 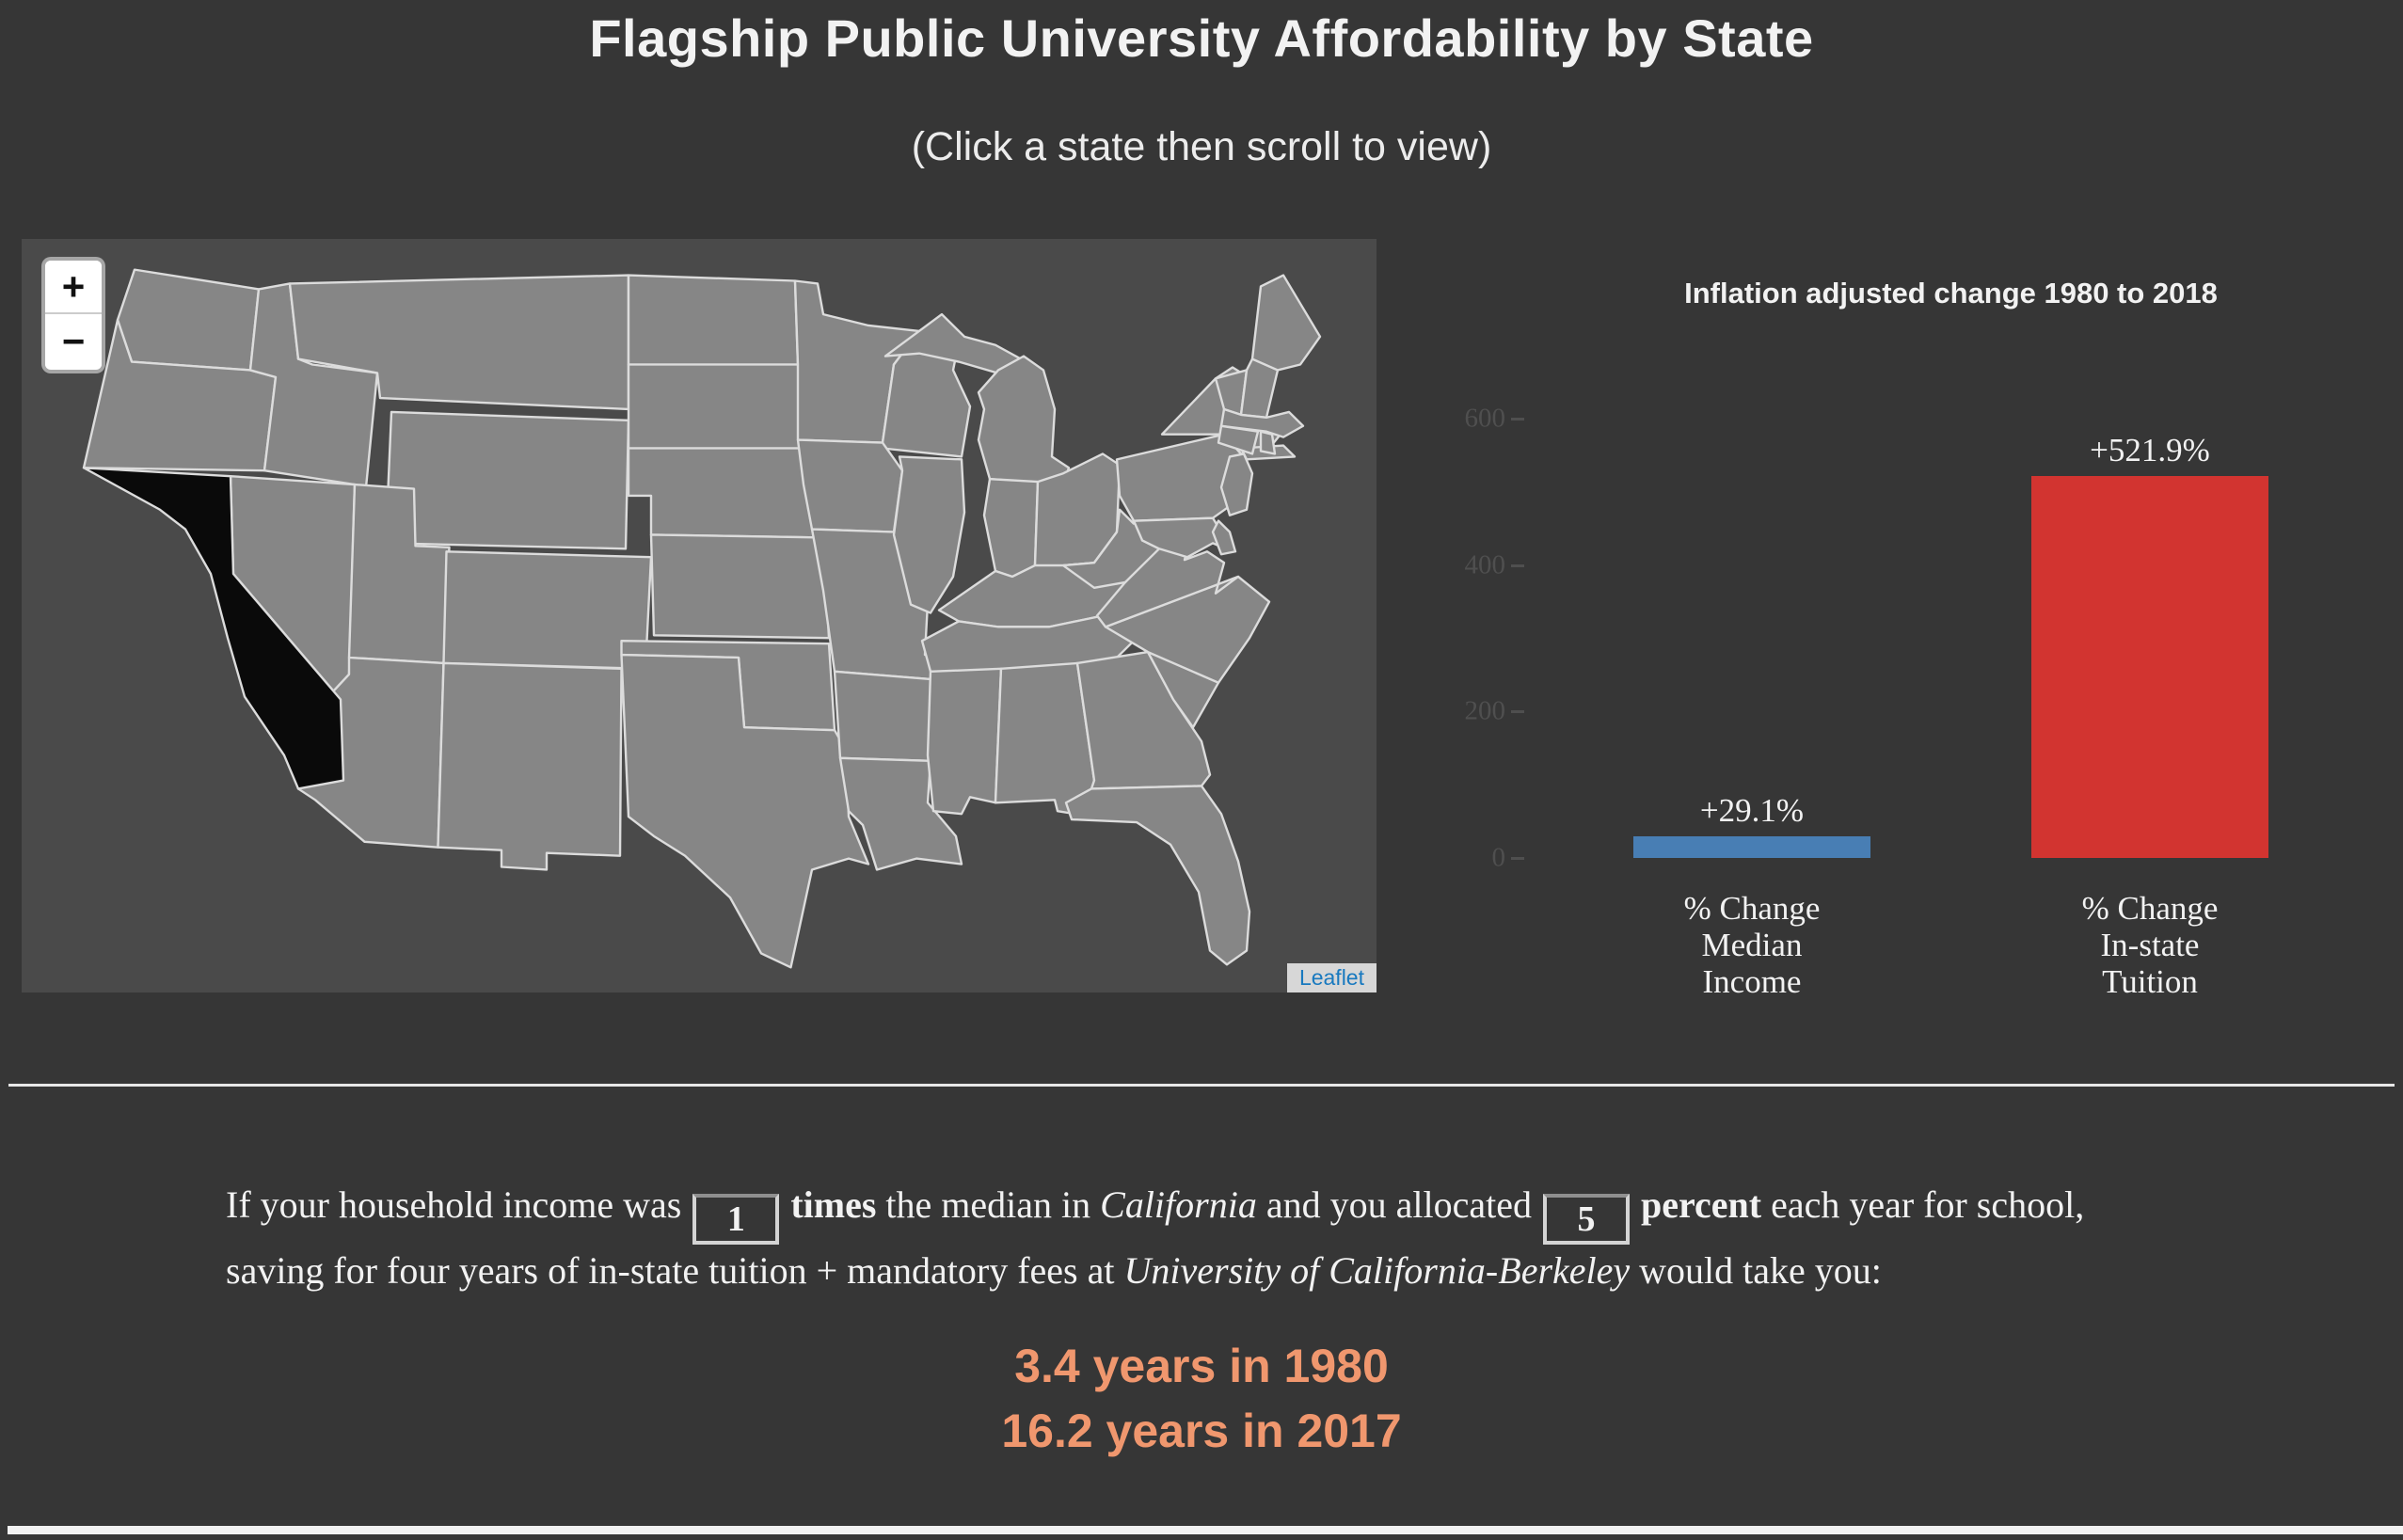 What do you see at coordinates (1752, 945) in the screenshot?
I see `bar-category-label: % Change Median Income` at bounding box center [1752, 945].